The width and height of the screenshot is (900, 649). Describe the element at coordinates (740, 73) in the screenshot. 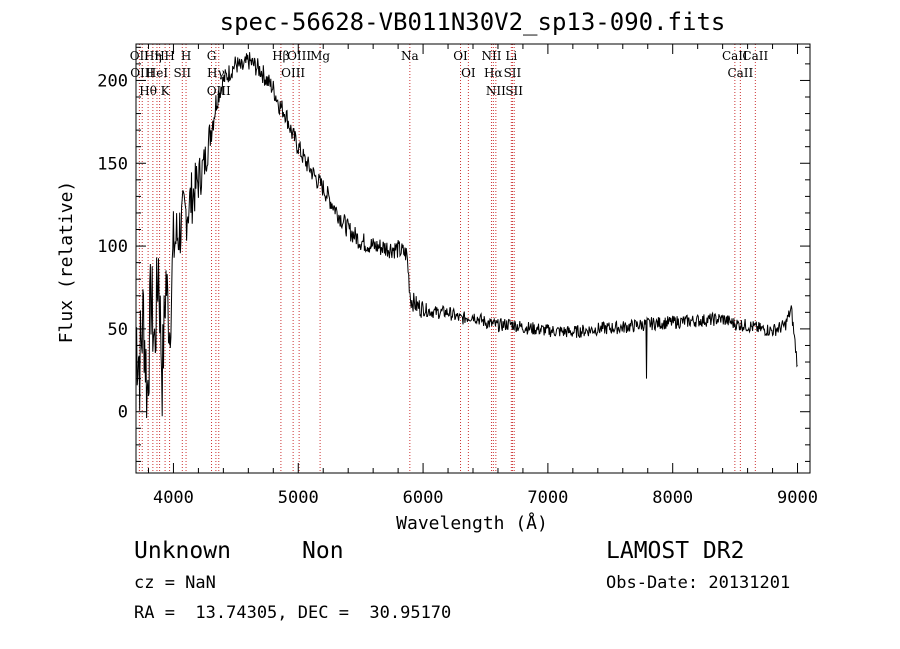

I see `marker-label-27: CaII` at that location.